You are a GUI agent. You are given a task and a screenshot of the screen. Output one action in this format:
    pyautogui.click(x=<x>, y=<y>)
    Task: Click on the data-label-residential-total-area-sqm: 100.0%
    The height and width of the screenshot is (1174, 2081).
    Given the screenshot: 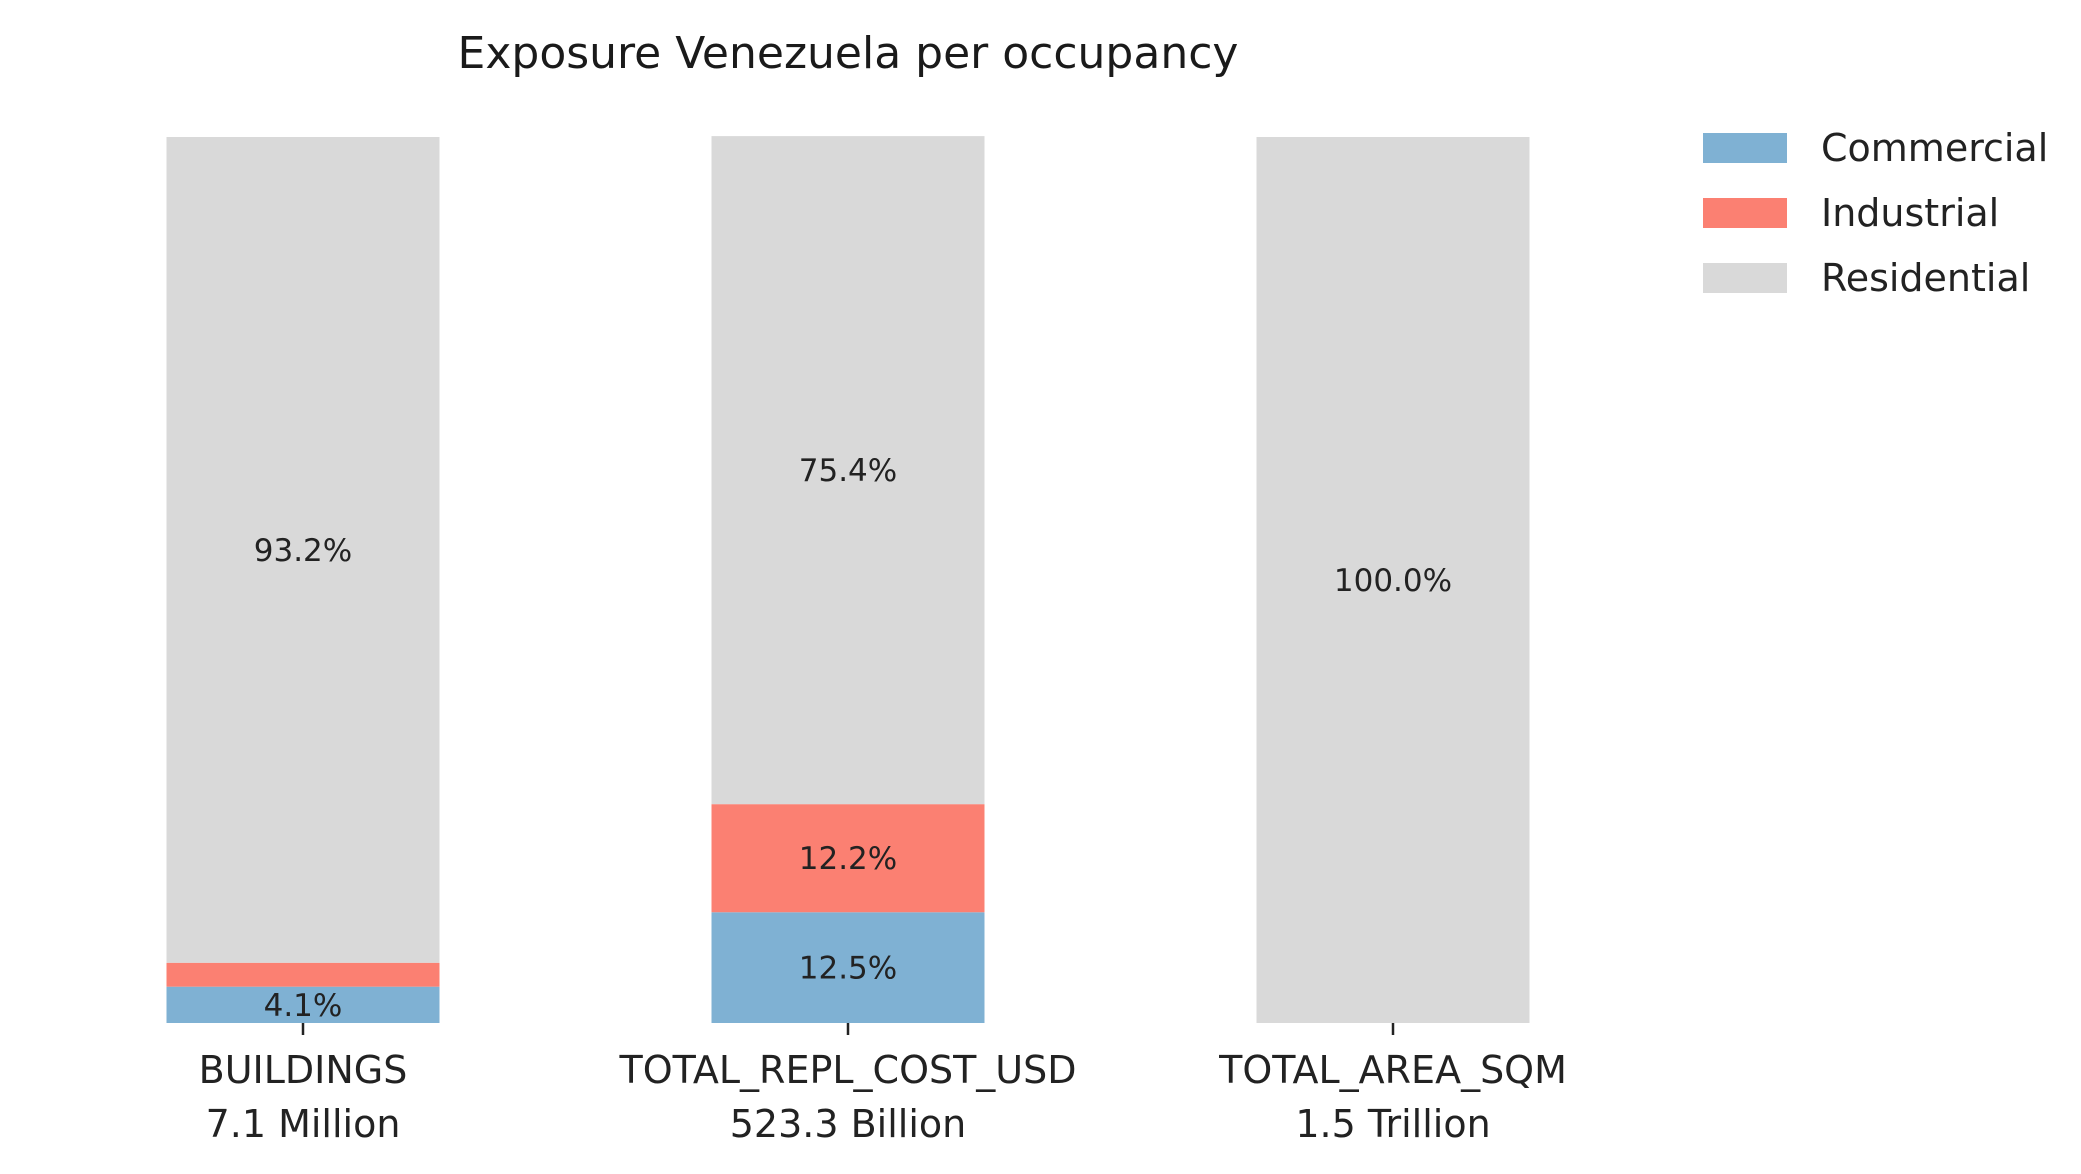 What is the action you would take?
    pyautogui.click(x=1393, y=581)
    